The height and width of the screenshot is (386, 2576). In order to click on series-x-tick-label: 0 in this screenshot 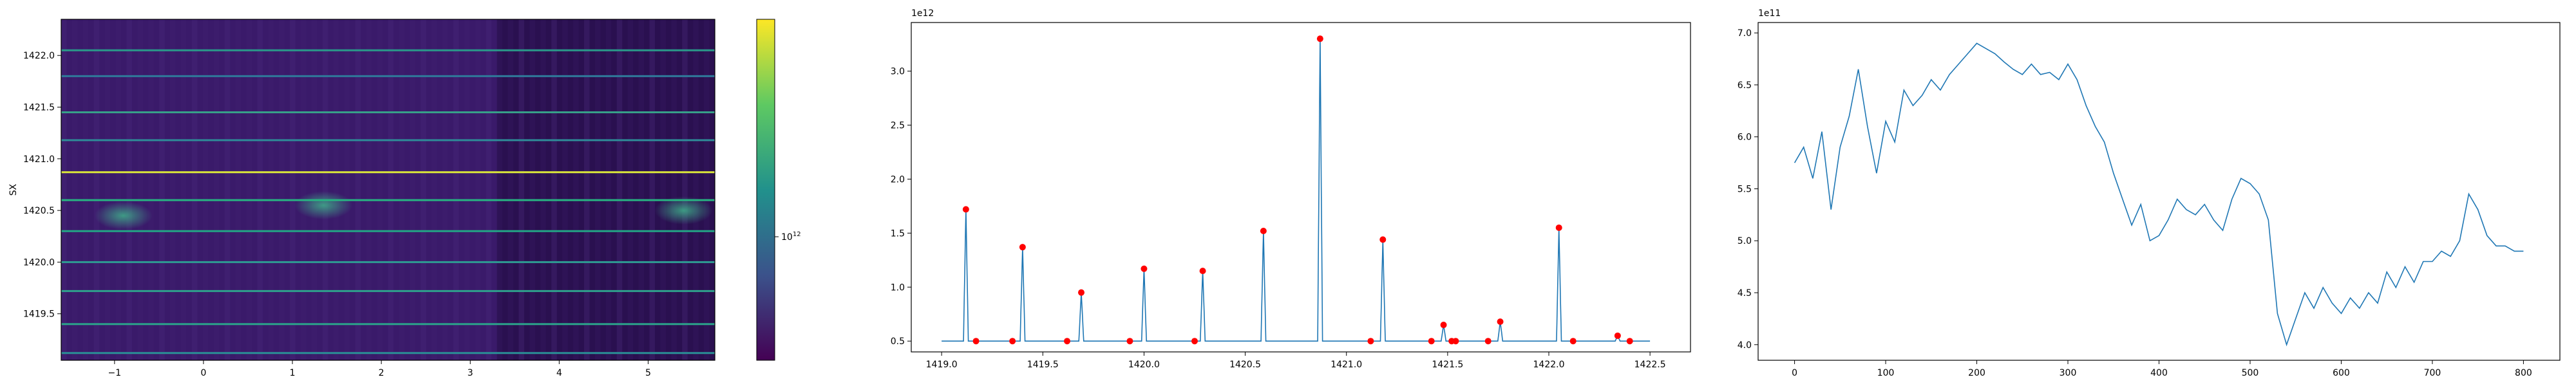, I will do `click(1795, 373)`.